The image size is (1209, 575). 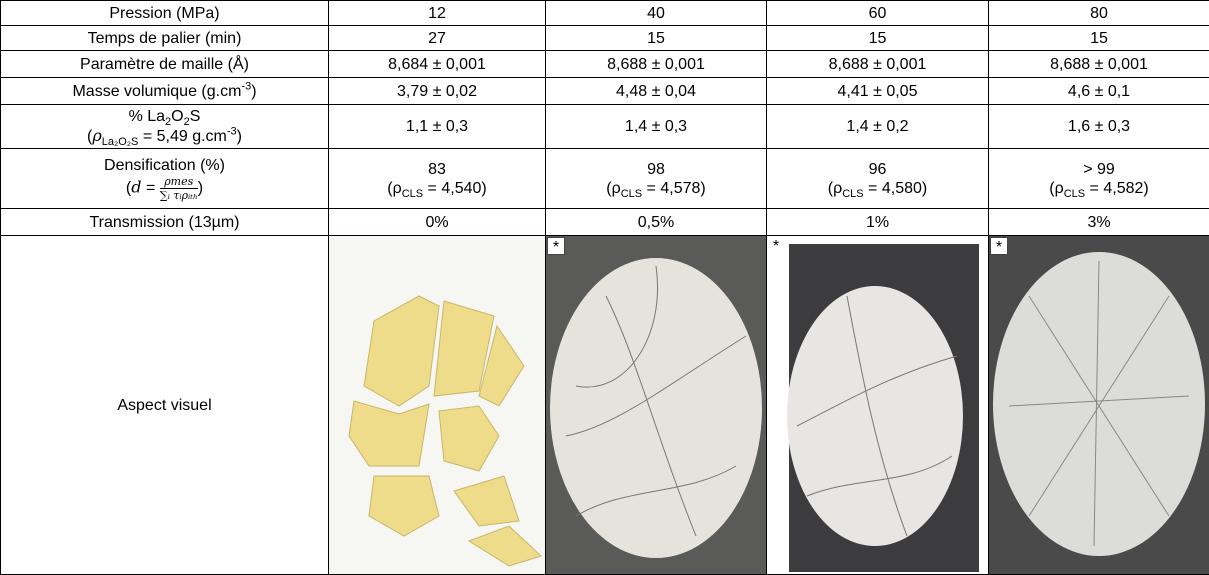 What do you see at coordinates (455, 188) in the screenshot?
I see `cell-text: = 4,540)` at bounding box center [455, 188].